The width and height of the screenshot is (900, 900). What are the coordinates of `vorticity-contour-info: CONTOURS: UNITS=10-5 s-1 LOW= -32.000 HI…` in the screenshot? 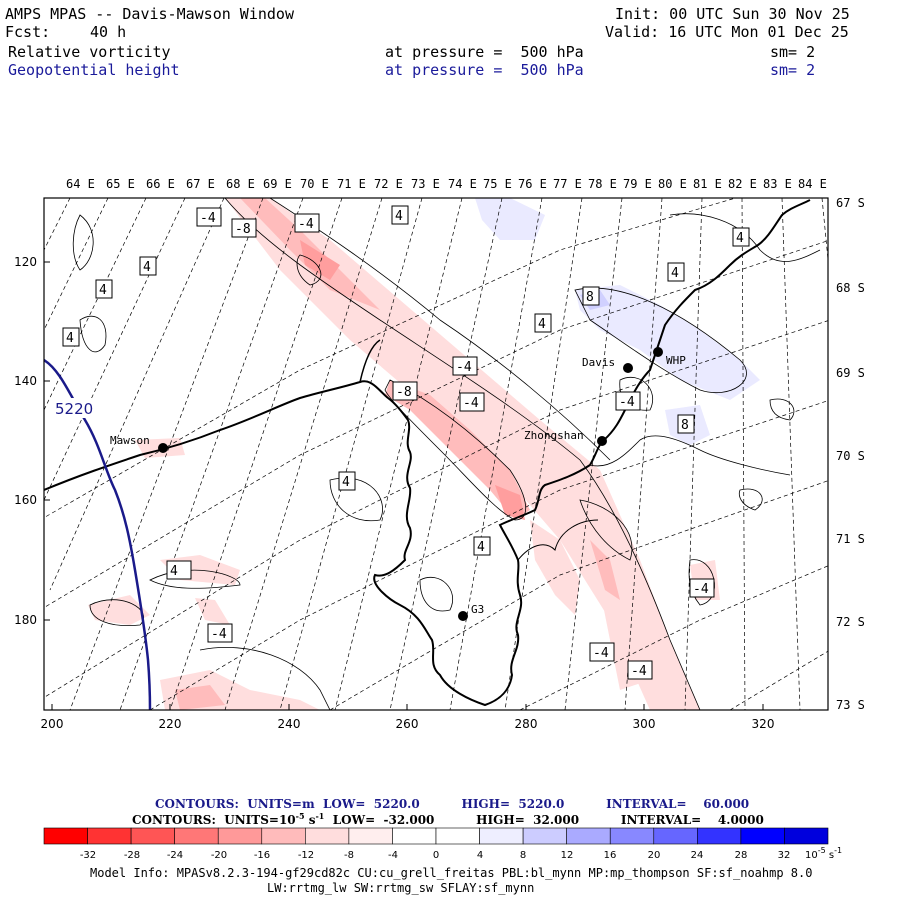 It's located at (448, 819).